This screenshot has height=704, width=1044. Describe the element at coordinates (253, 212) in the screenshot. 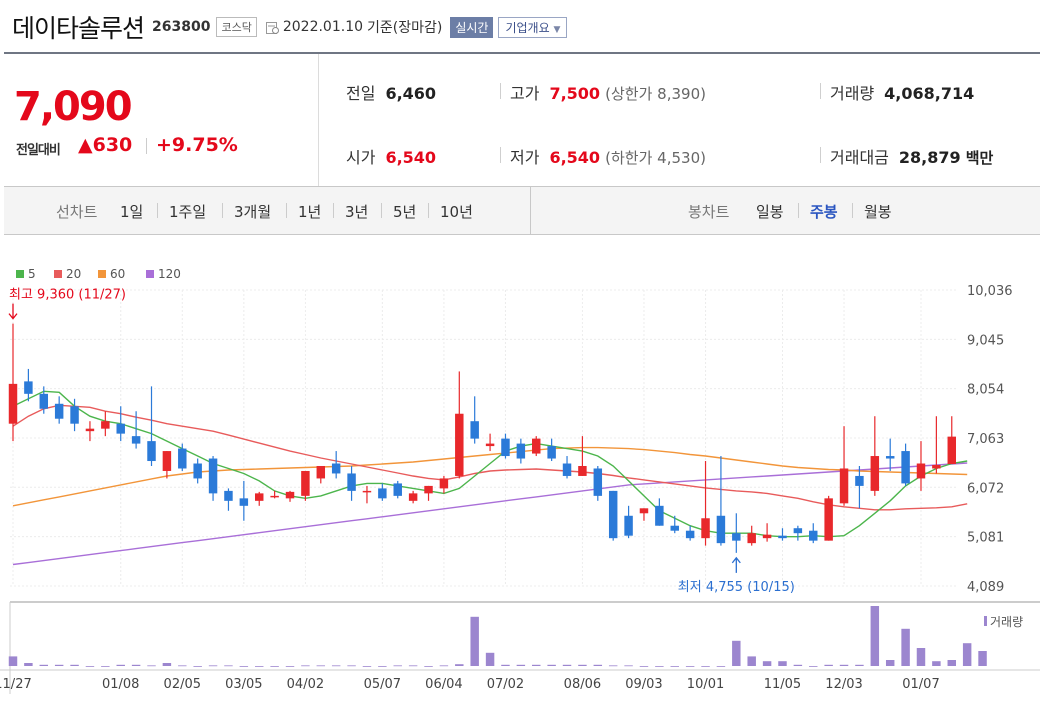

I see `period-3m: 3개월` at that location.